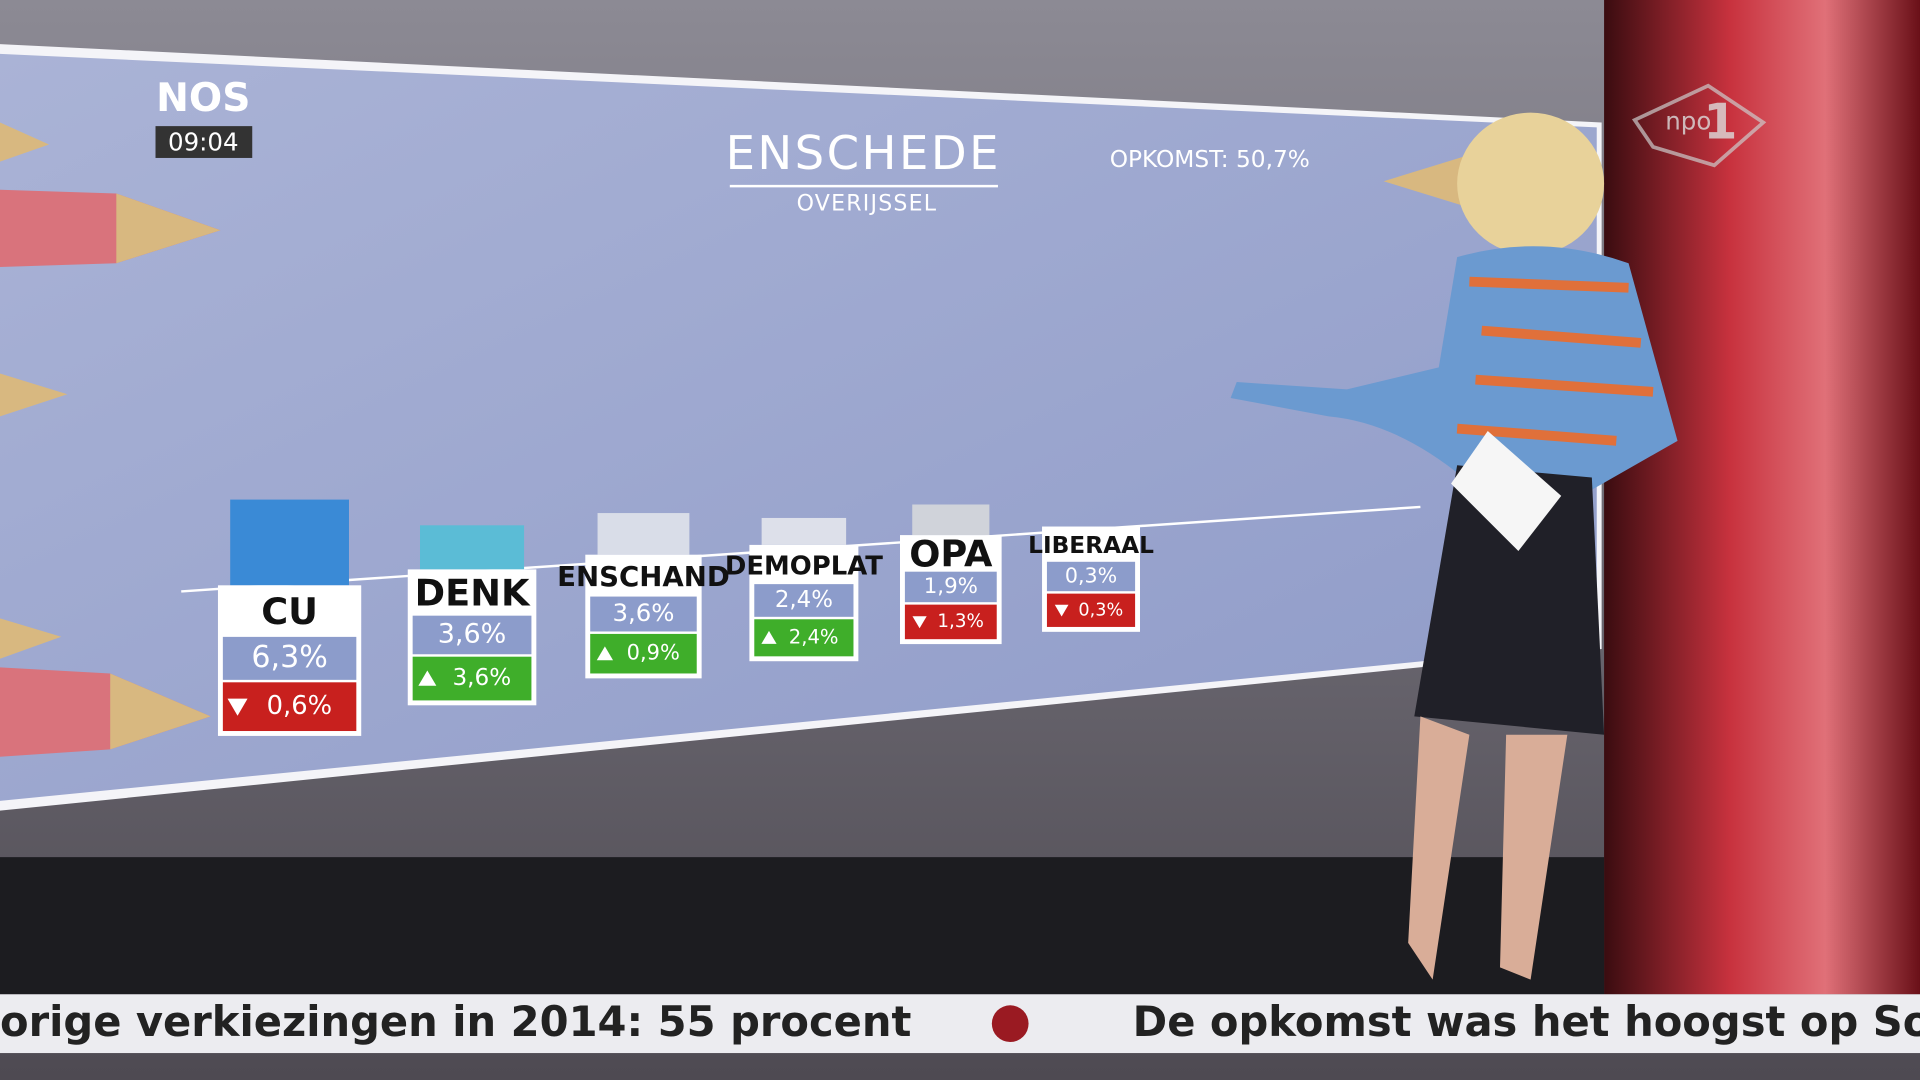 This screenshot has height=1080, width=1920. What do you see at coordinates (1526, 1021) in the screenshot?
I see `ticker-text: De opkomst was het hoogst op So` at bounding box center [1526, 1021].